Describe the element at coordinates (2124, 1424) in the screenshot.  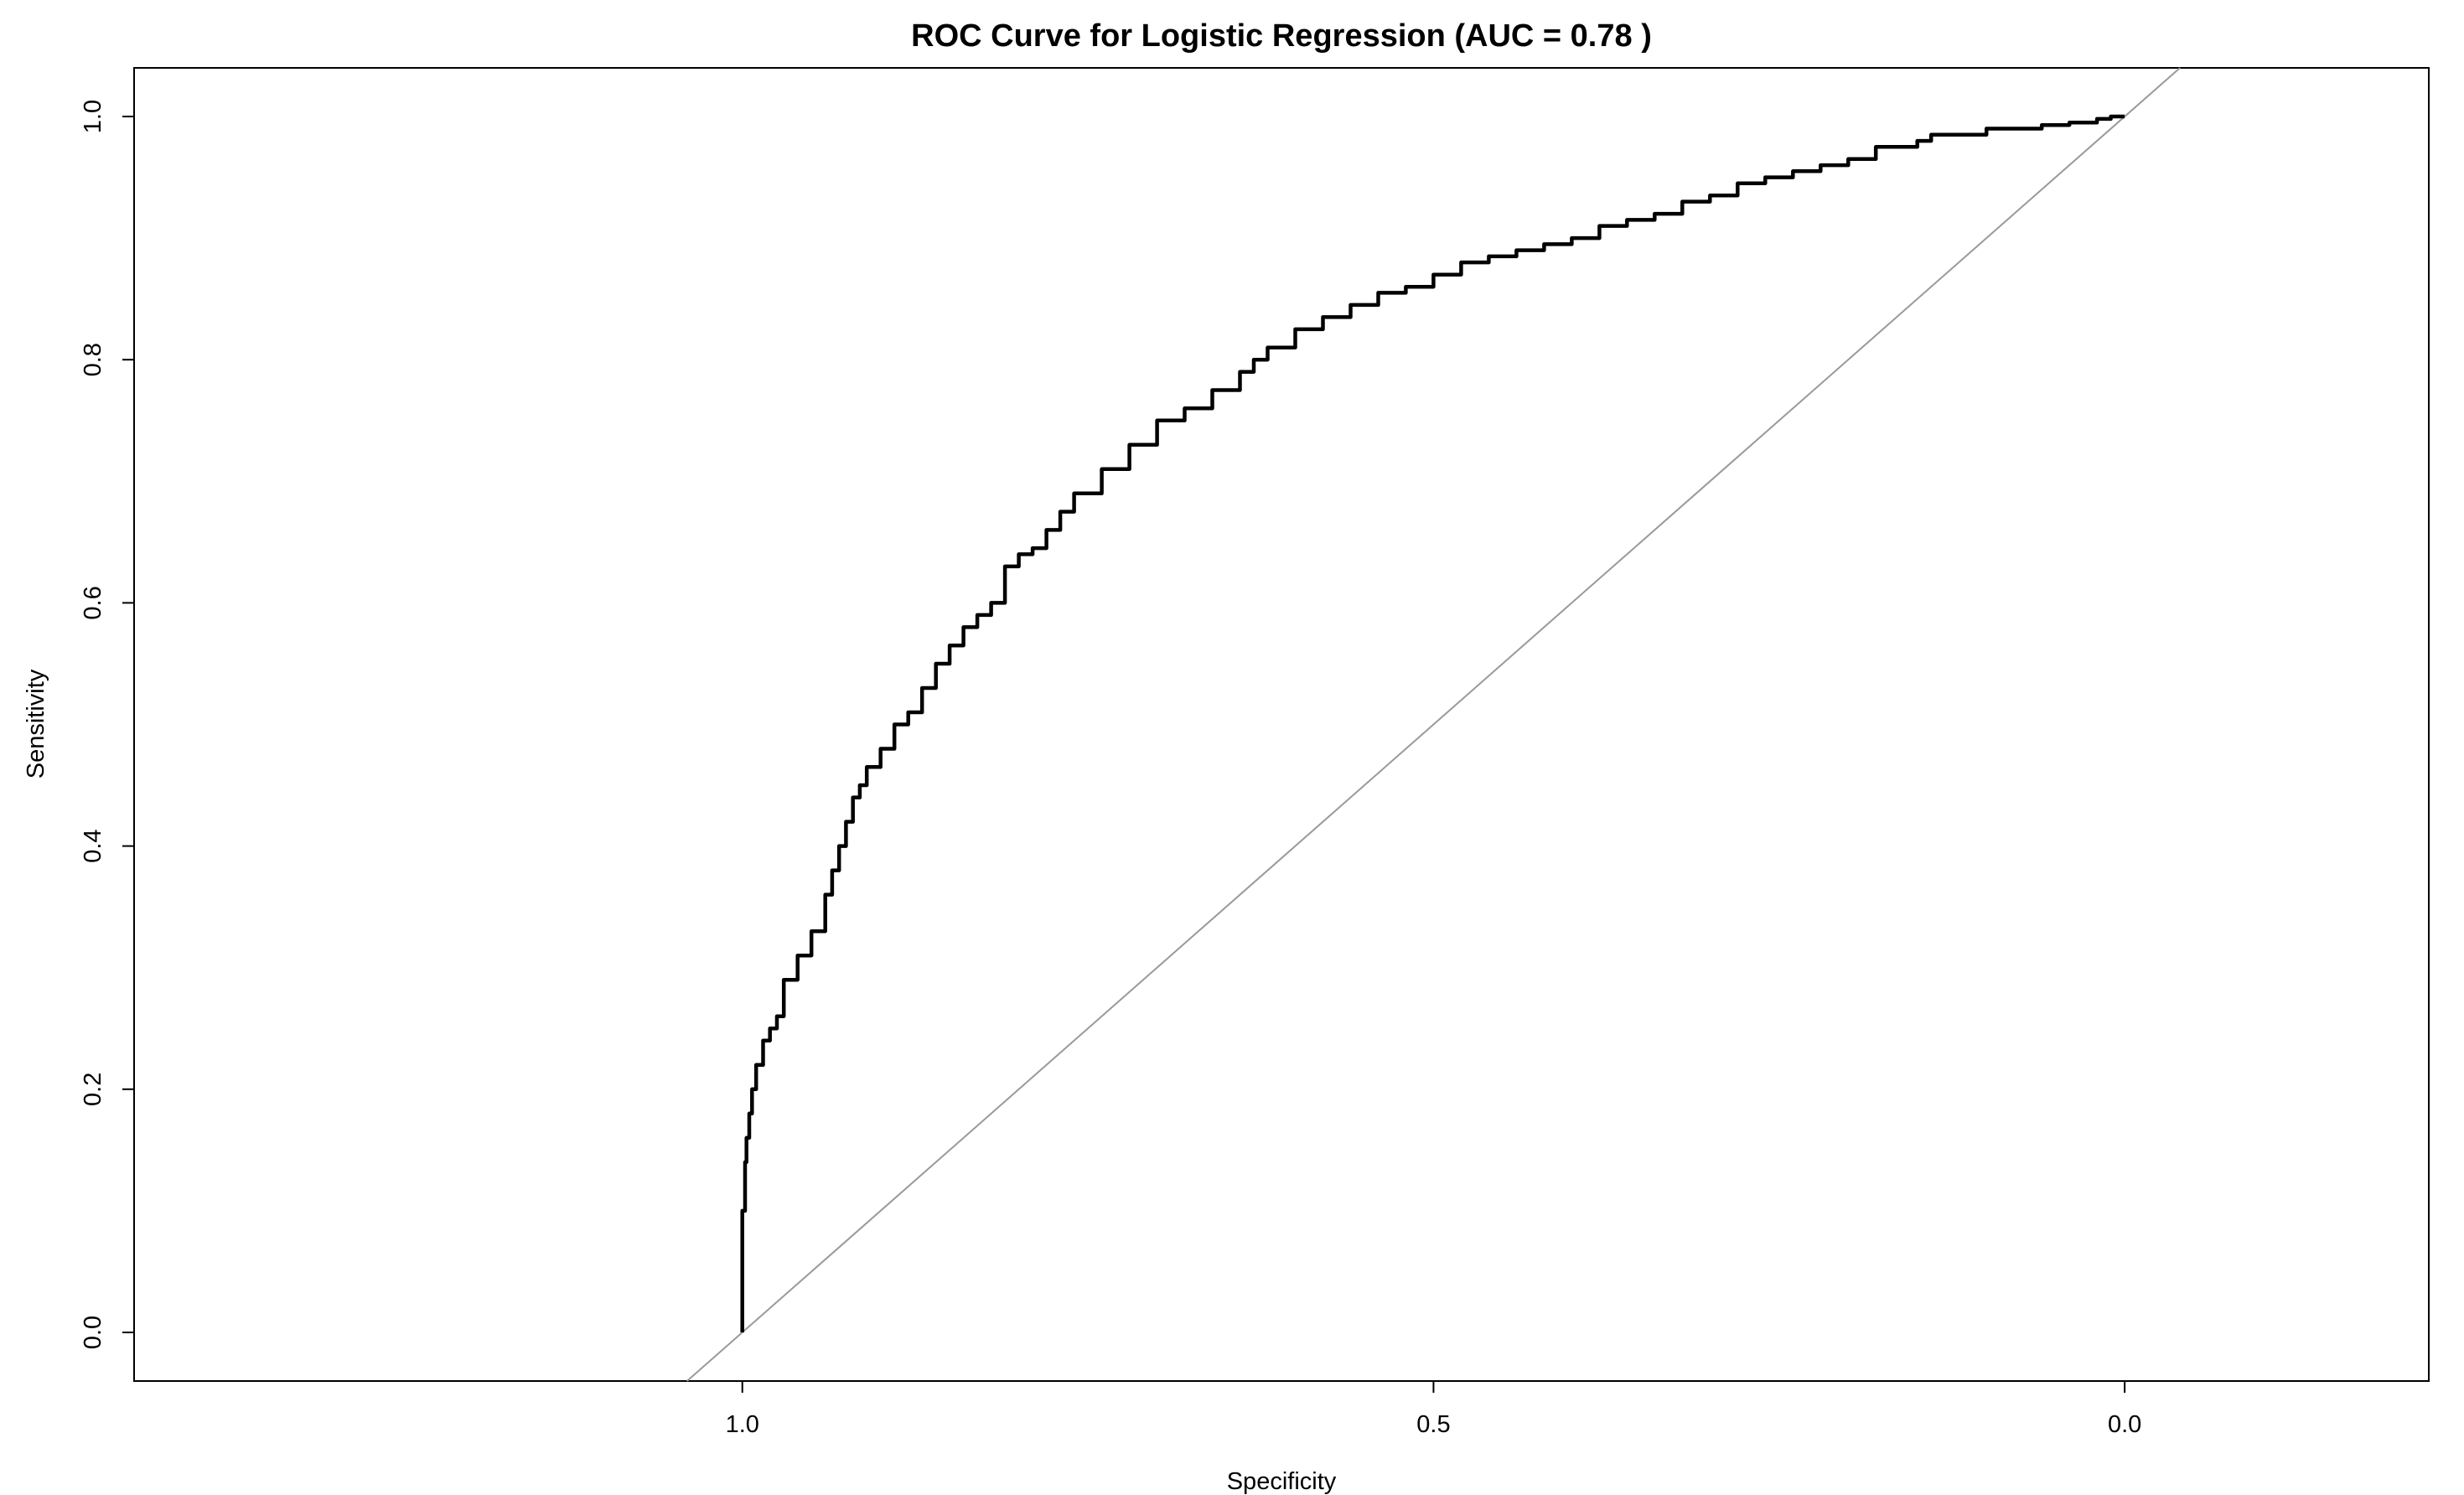
I see `x-tick-label: 0.0` at that location.